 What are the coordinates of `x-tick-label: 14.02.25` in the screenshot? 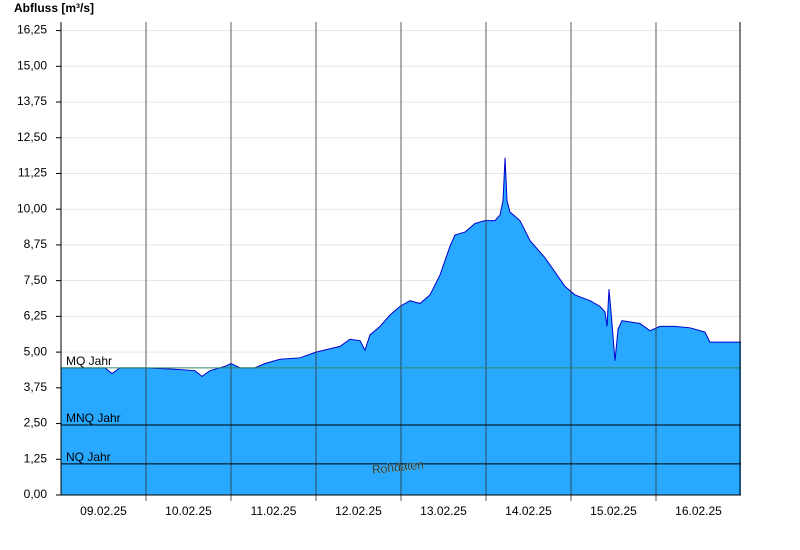 It's located at (528, 511).